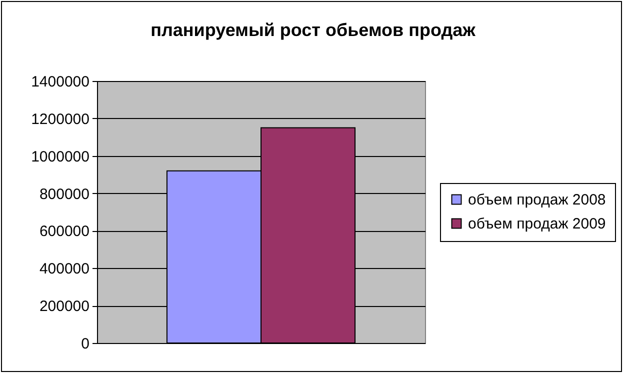  Describe the element at coordinates (64, 269) in the screenshot. I see `y-tick-label: 400000` at that location.